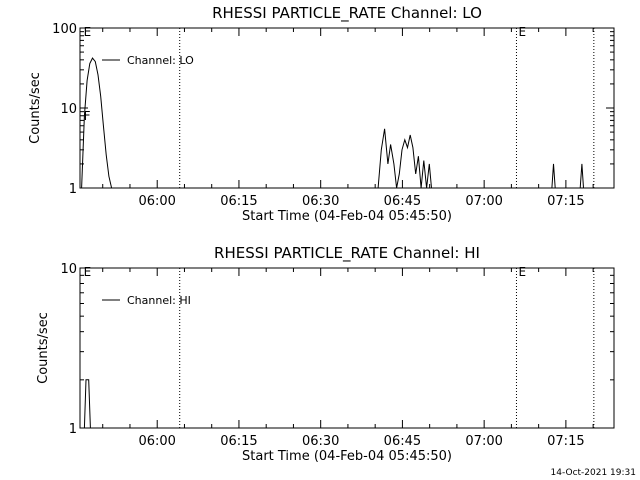 The width and height of the screenshot is (640, 480). I want to click on legend-label: Channel: HI, so click(159, 300).